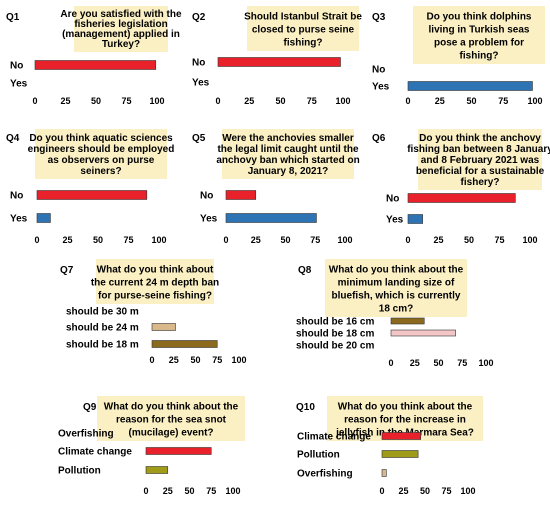 The height and width of the screenshot is (506, 550). I want to click on question-text-line: living in Turkish seas, so click(479, 29).